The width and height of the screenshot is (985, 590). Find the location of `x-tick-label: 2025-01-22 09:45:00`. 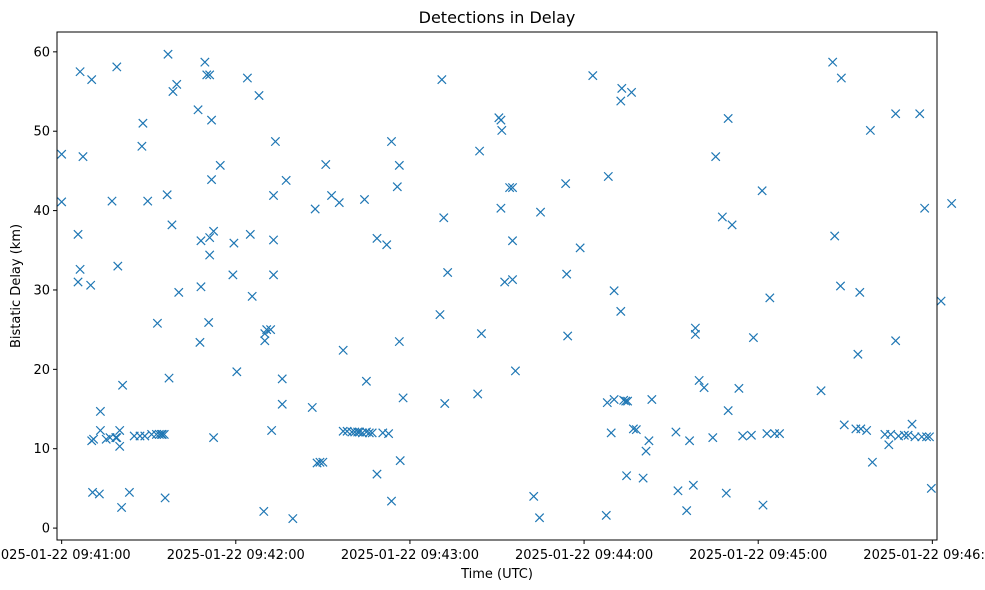

x-tick-label: 2025-01-22 09:45:00 is located at coordinates (758, 555).